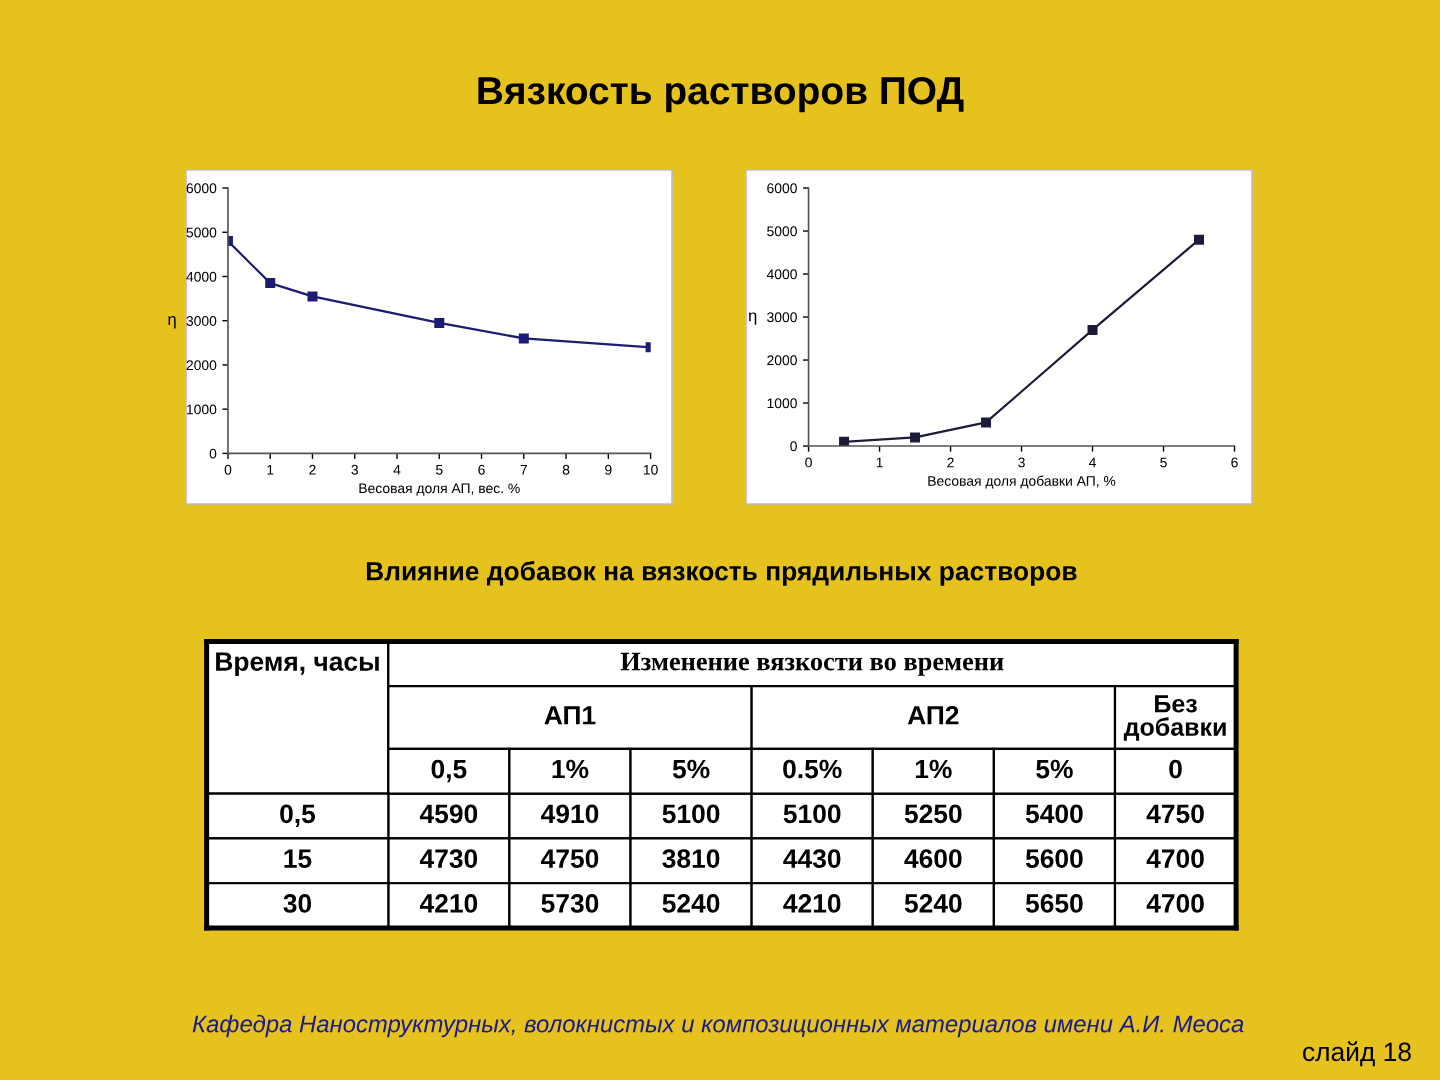  Describe the element at coordinates (691, 858) in the screenshot. I see `data-label: 3810` at that location.